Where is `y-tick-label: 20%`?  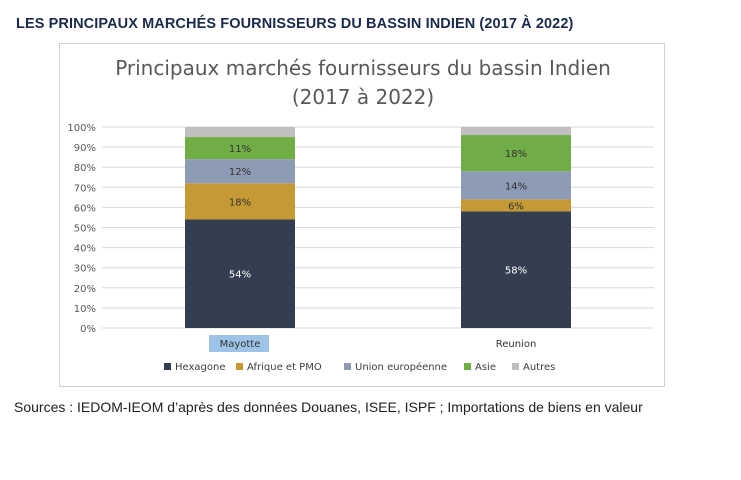 y-tick-label: 20% is located at coordinates (85, 289).